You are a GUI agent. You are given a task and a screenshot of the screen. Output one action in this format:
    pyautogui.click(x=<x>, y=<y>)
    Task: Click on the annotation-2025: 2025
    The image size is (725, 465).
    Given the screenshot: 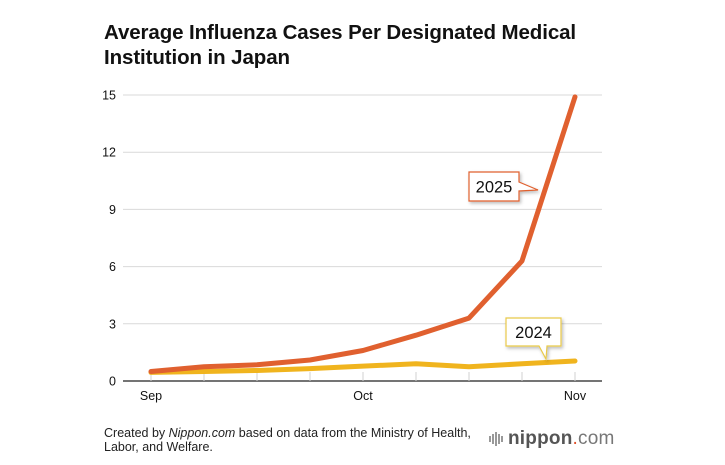 What is the action you would take?
    pyautogui.click(x=503, y=186)
    